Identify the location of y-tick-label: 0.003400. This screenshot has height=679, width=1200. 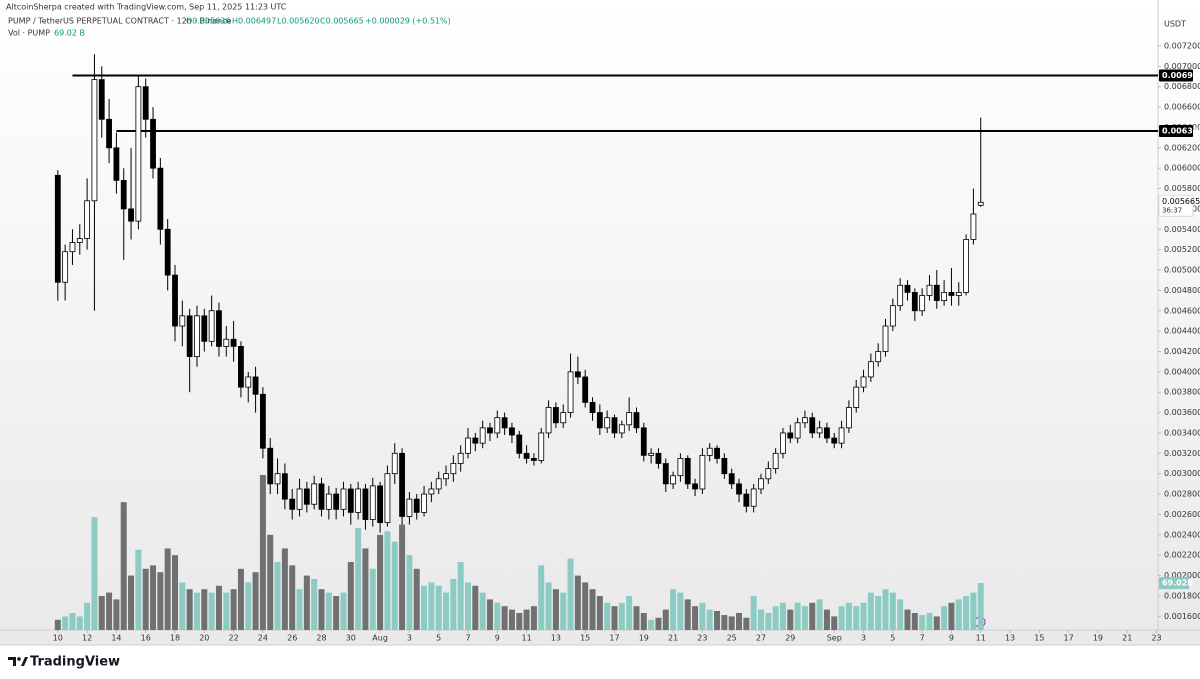
(1182, 432).